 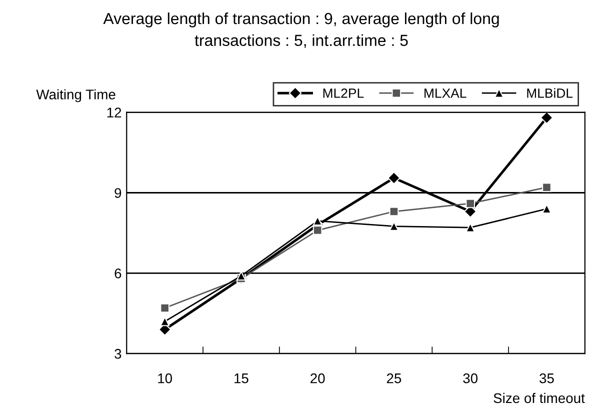 What do you see at coordinates (547, 378) in the screenshot?
I see `x-tick-label: 35` at bounding box center [547, 378].